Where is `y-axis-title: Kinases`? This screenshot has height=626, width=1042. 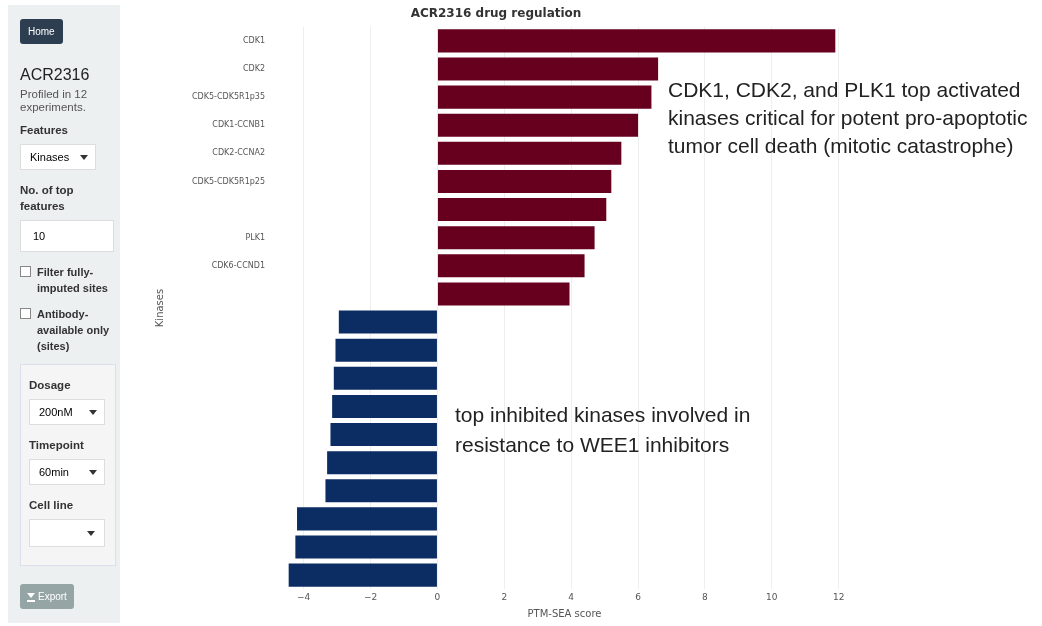
y-axis-title: Kinases is located at coordinates (159, 308).